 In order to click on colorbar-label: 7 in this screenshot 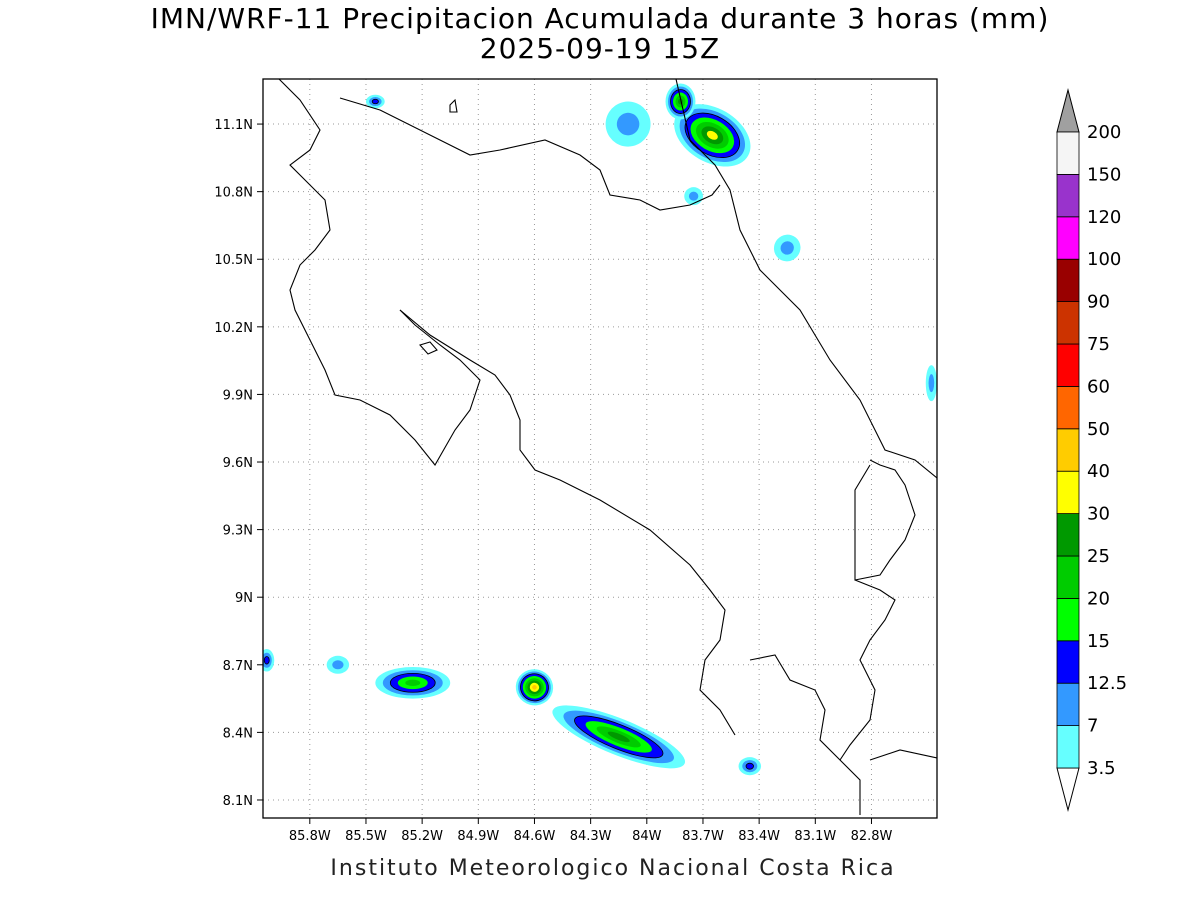, I will do `click(1092, 726)`.